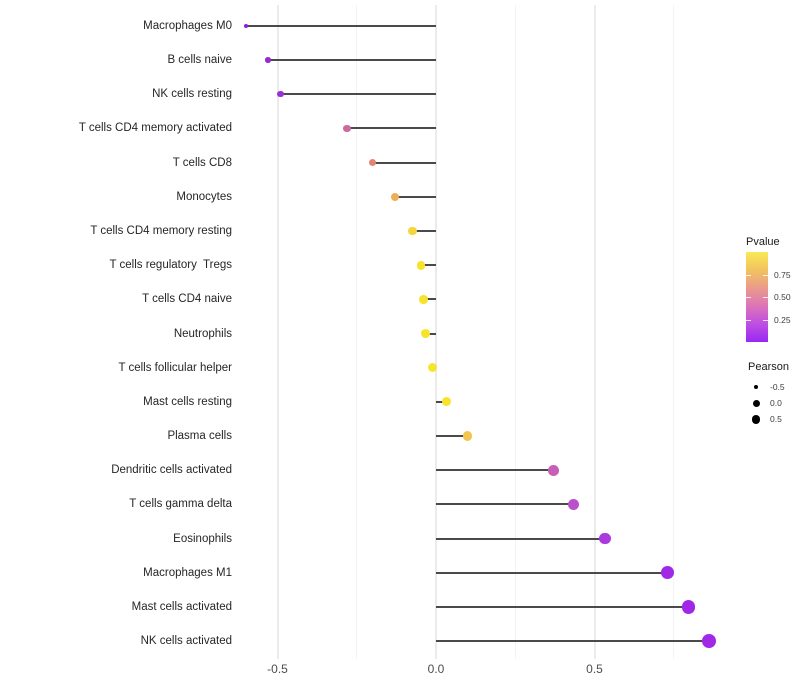 The width and height of the screenshot is (800, 700). What do you see at coordinates (782, 319) in the screenshot?
I see `pvalue-tick-label: 0.25` at bounding box center [782, 319].